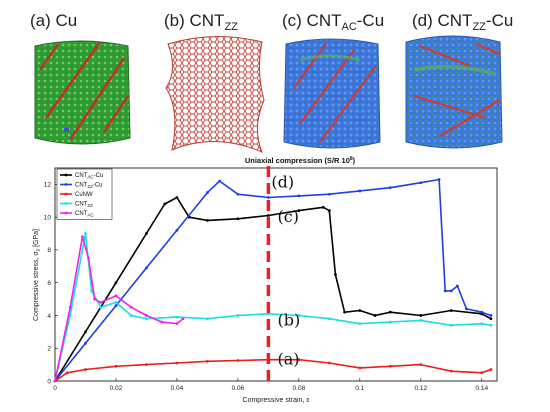 This screenshot has height=412, width=550. What do you see at coordinates (285, 271) in the screenshot?
I see `curve-annotations: (d) (c) (b) (a)` at bounding box center [285, 271].